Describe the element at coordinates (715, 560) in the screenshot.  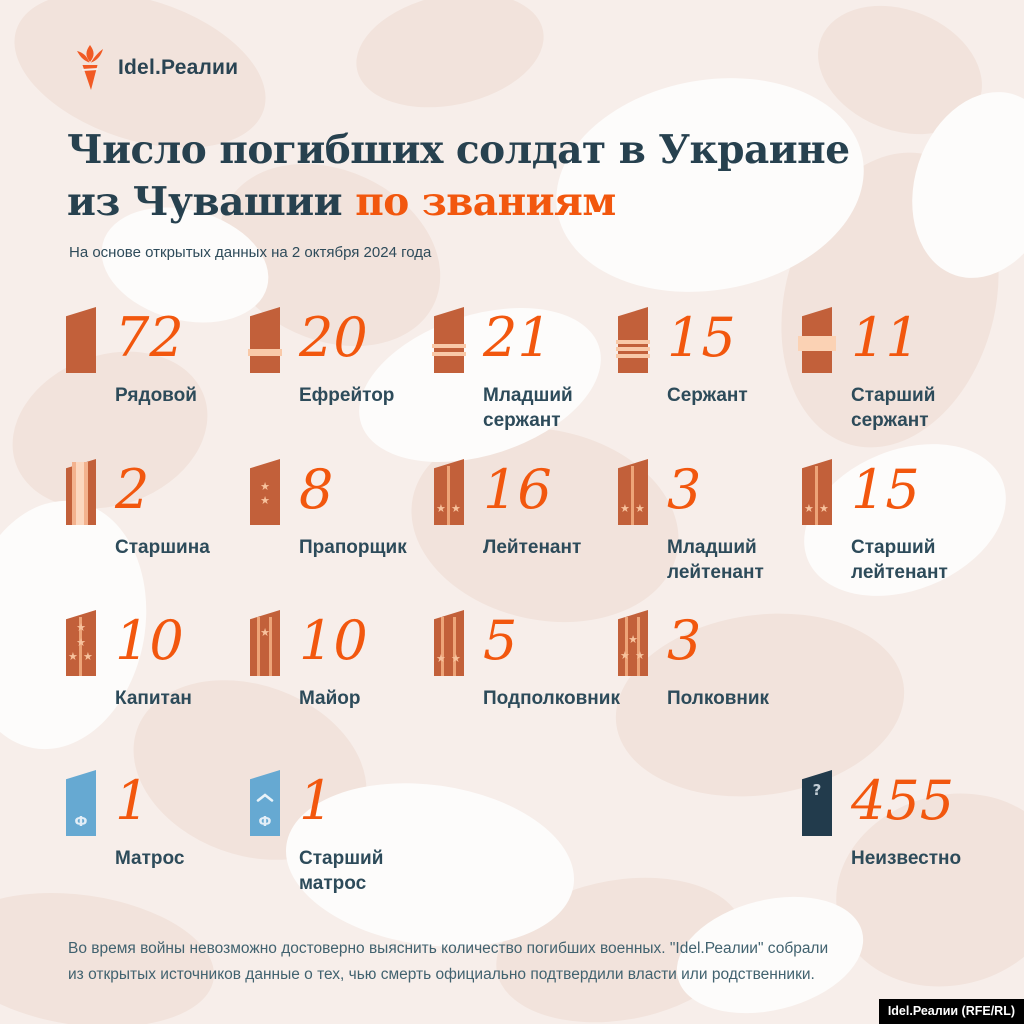
I see `rank-label: Младший лейтенант` at that location.